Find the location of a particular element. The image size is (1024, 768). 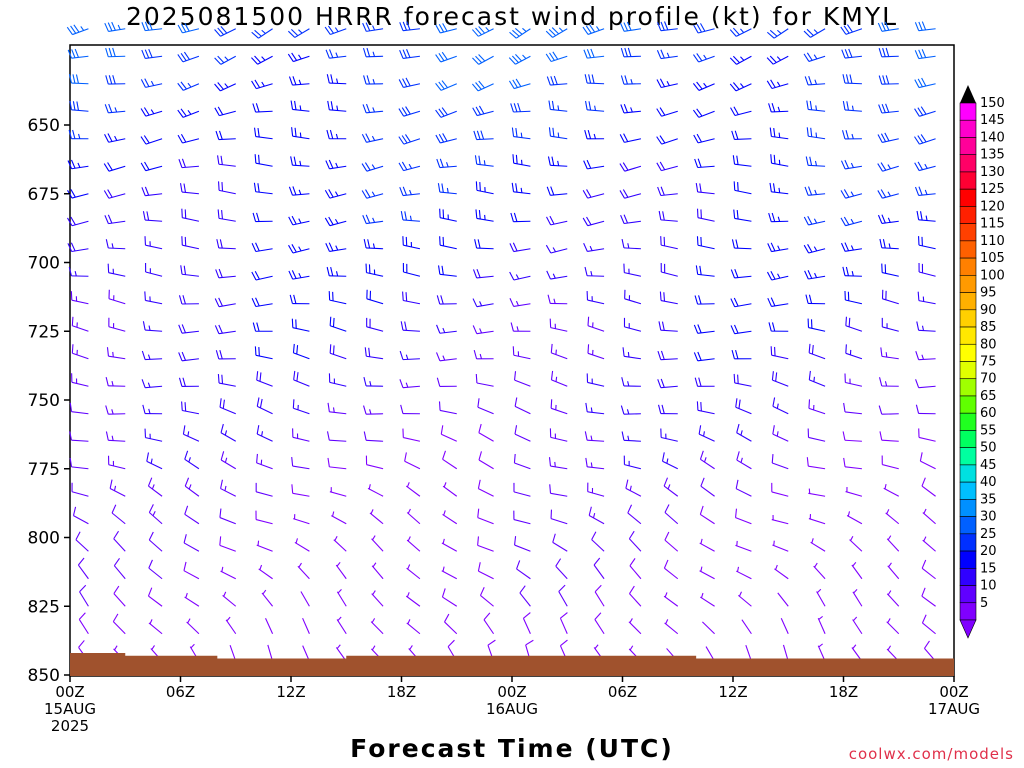

colorbar-swatch is located at coordinates (968, 525).